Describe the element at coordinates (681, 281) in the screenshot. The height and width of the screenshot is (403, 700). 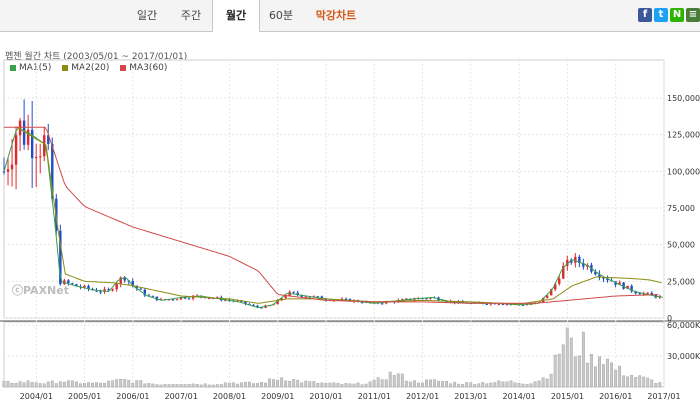
I see `price-tick-label: 25,000` at that location.